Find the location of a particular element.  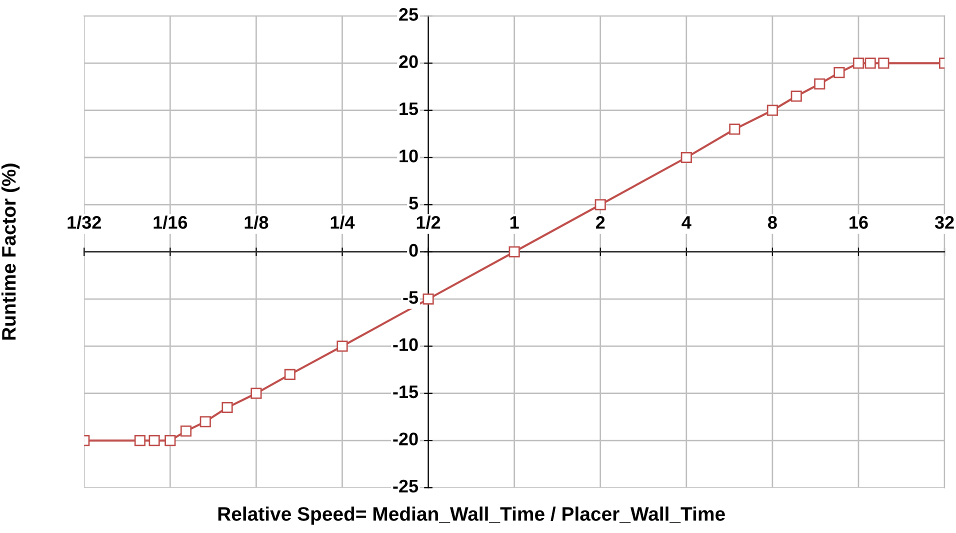

x-tick-label: 32 is located at coordinates (944, 222).